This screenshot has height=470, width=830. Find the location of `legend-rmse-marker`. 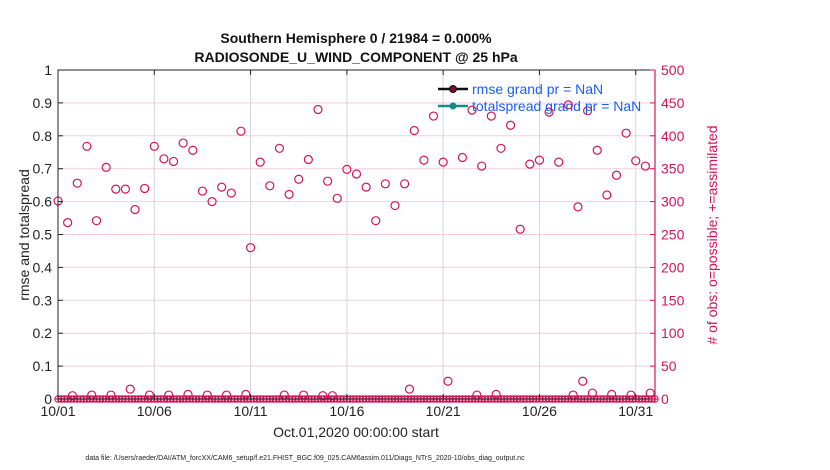

legend-rmse-marker is located at coordinates (453, 89).